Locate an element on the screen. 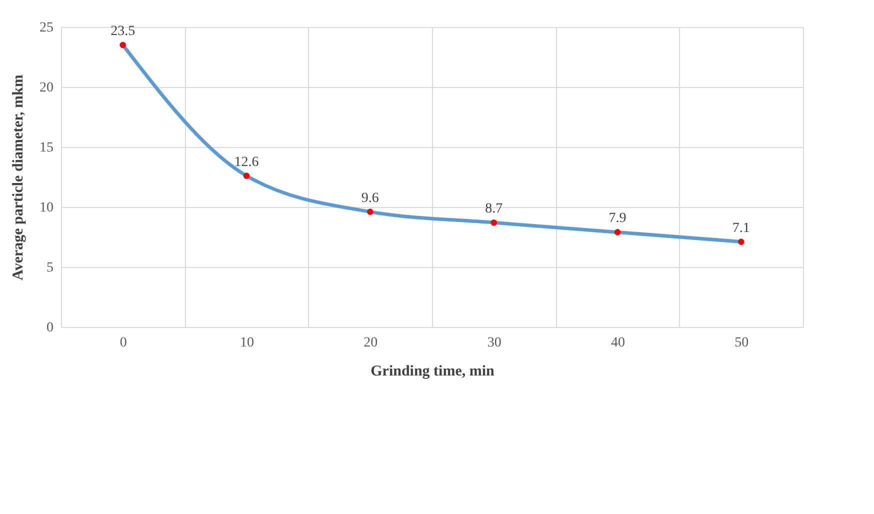 Image resolution: width=874 pixels, height=514 pixels. y-tick-label: 15 is located at coordinates (47, 148).